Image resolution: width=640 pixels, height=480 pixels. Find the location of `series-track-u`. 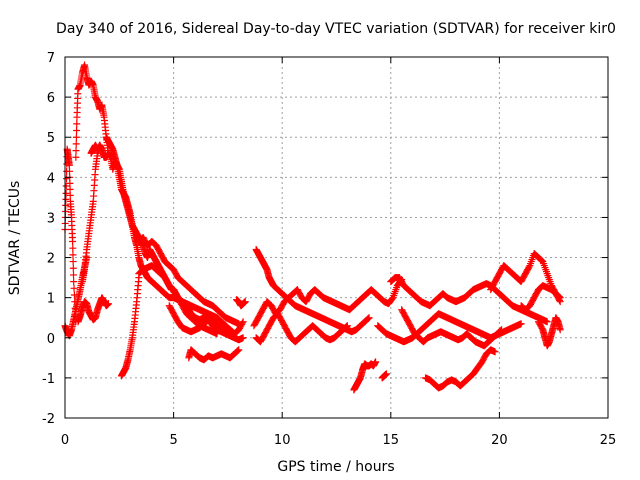

series-track-u is located at coordinates (452, 328).